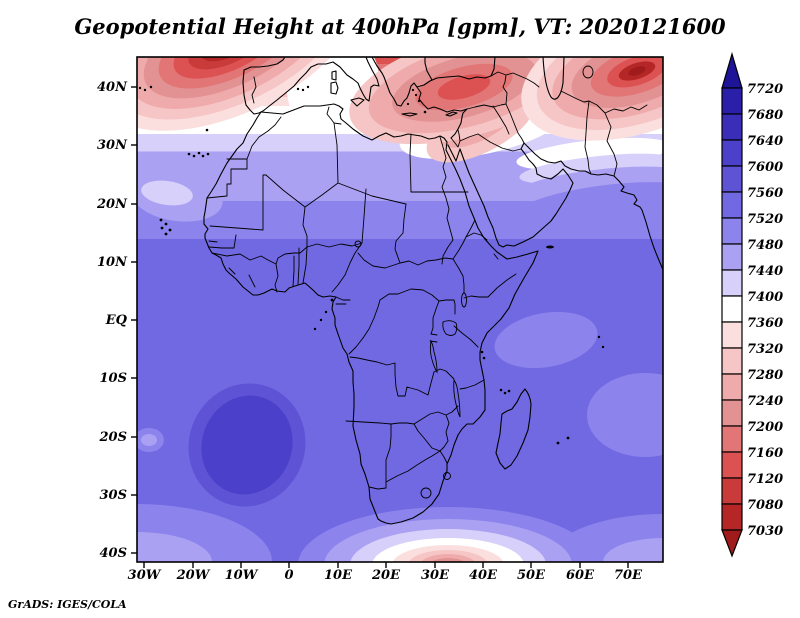 Image resolution: width=800 pixels, height=618 pixels. Describe the element at coordinates (193, 575) in the screenshot. I see `x-tick-label: 20W` at that location.